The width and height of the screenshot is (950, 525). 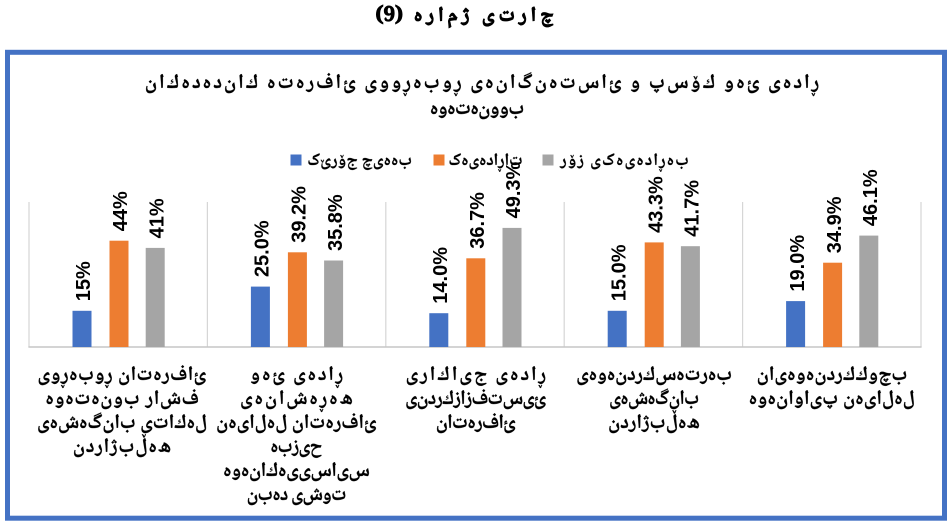 What do you see at coordinates (514, 189) in the screenshot?
I see `svg-text: 49.3%` at bounding box center [514, 189].